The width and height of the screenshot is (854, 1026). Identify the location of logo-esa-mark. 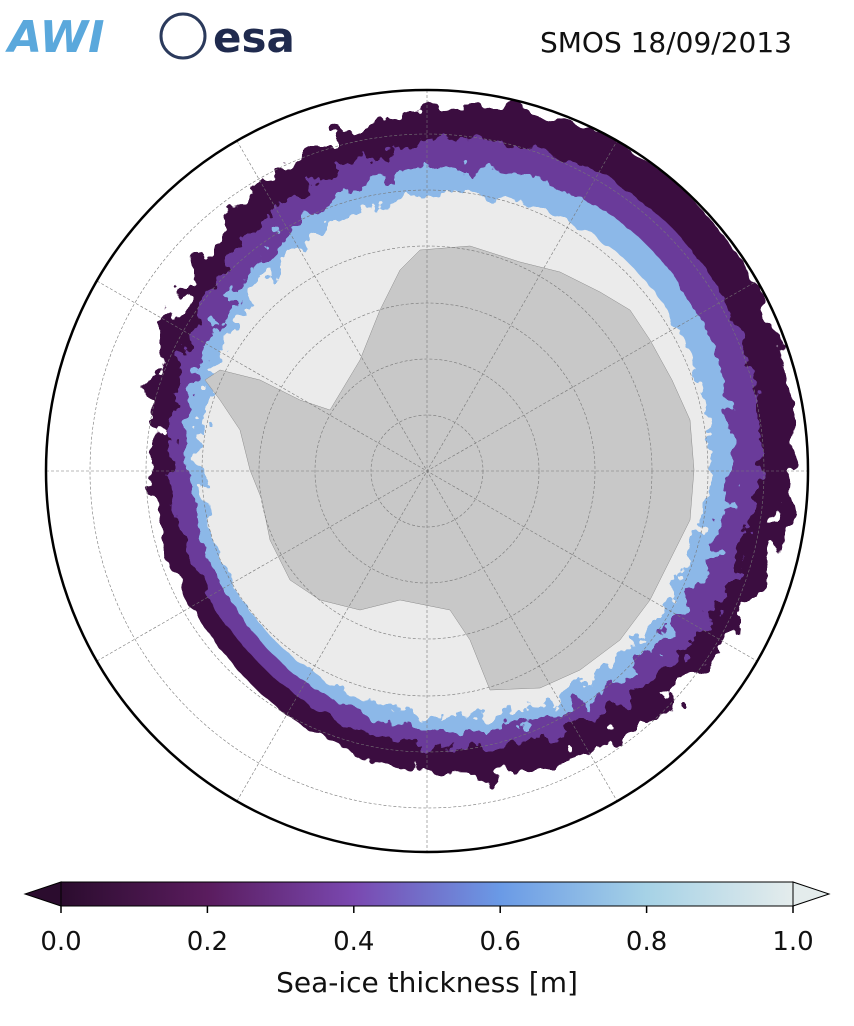
(183, 36).